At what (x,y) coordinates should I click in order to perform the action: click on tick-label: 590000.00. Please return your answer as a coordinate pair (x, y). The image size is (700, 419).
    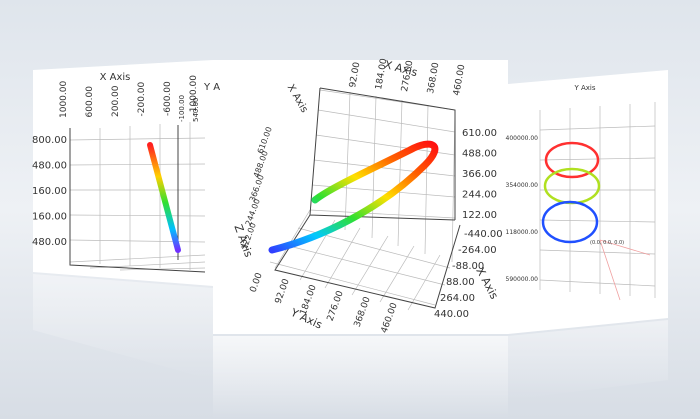
    Looking at the image, I should click on (522, 279).